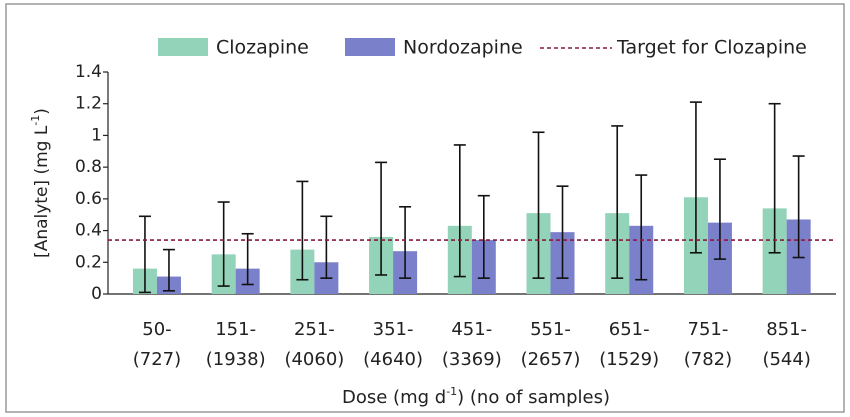  I want to click on x-tick-label: 50-, so click(156, 329).